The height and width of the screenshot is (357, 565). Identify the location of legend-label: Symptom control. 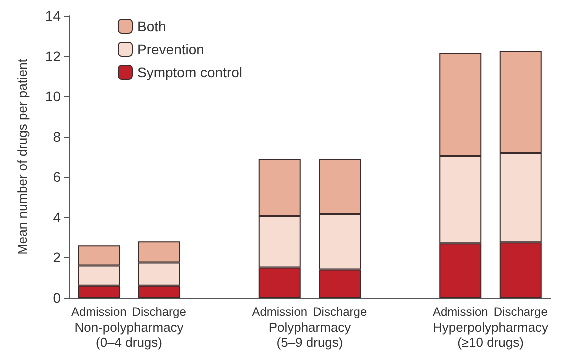
(190, 72).